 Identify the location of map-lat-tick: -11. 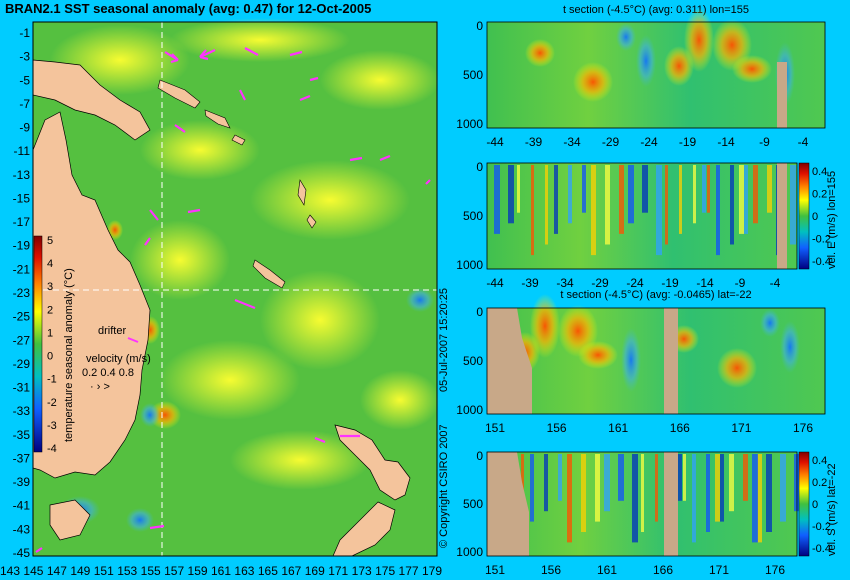
(22, 151).